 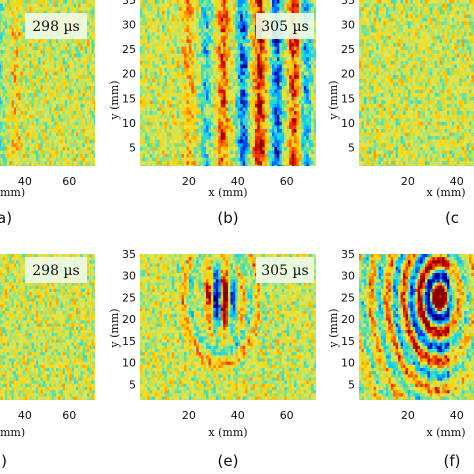 I want to click on heatmap-b, so click(x=228, y=83).